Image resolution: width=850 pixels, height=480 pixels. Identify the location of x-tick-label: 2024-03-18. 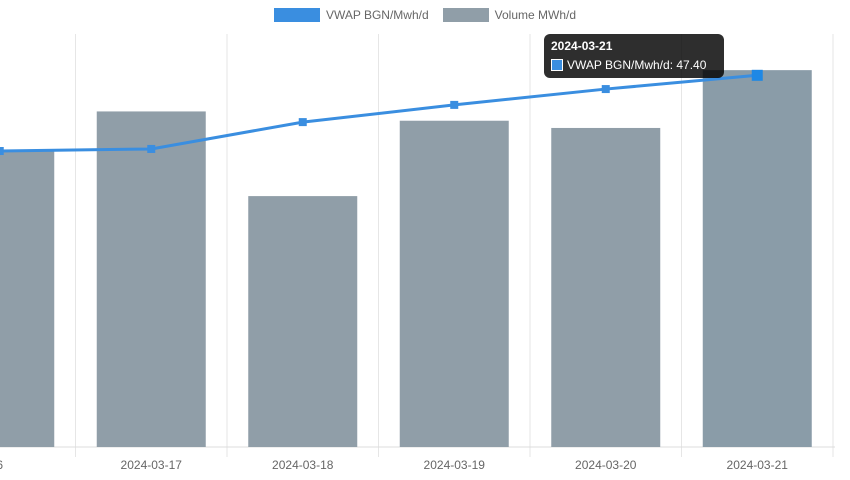
(303, 465).